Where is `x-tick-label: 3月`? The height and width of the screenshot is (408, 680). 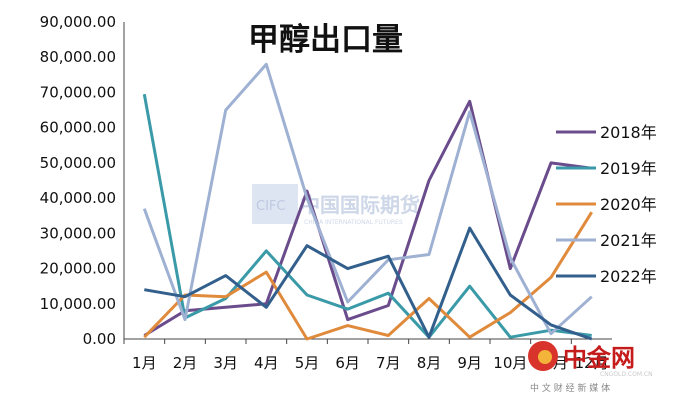
x-tick-label: 3月 is located at coordinates (225, 363).